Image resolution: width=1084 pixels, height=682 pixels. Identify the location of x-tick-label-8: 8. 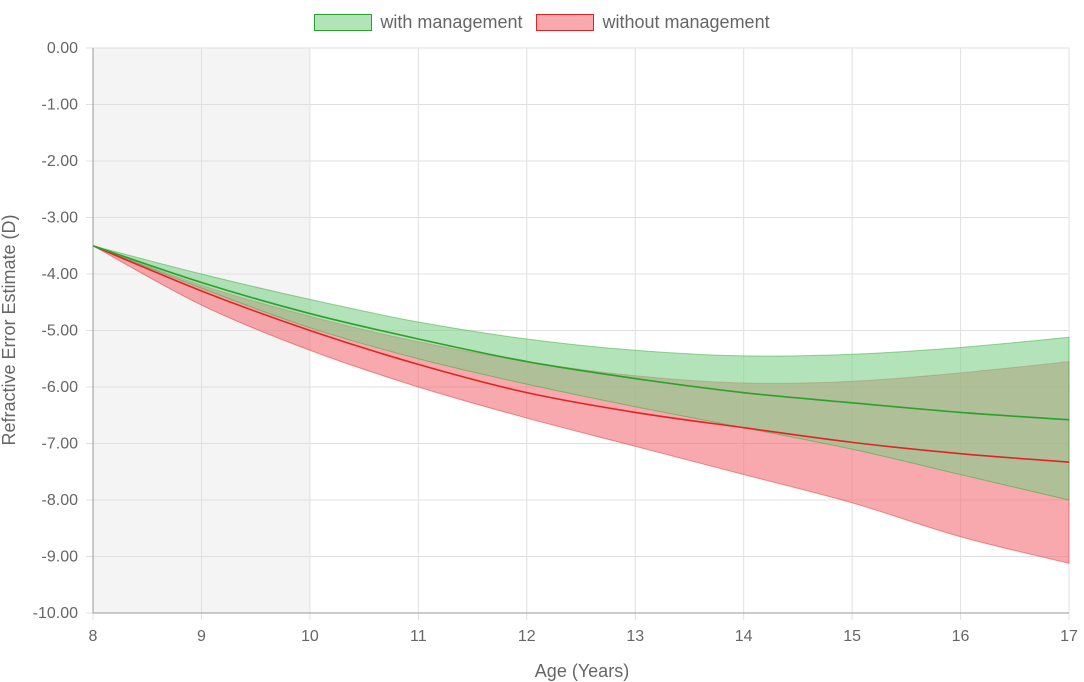
(93, 636).